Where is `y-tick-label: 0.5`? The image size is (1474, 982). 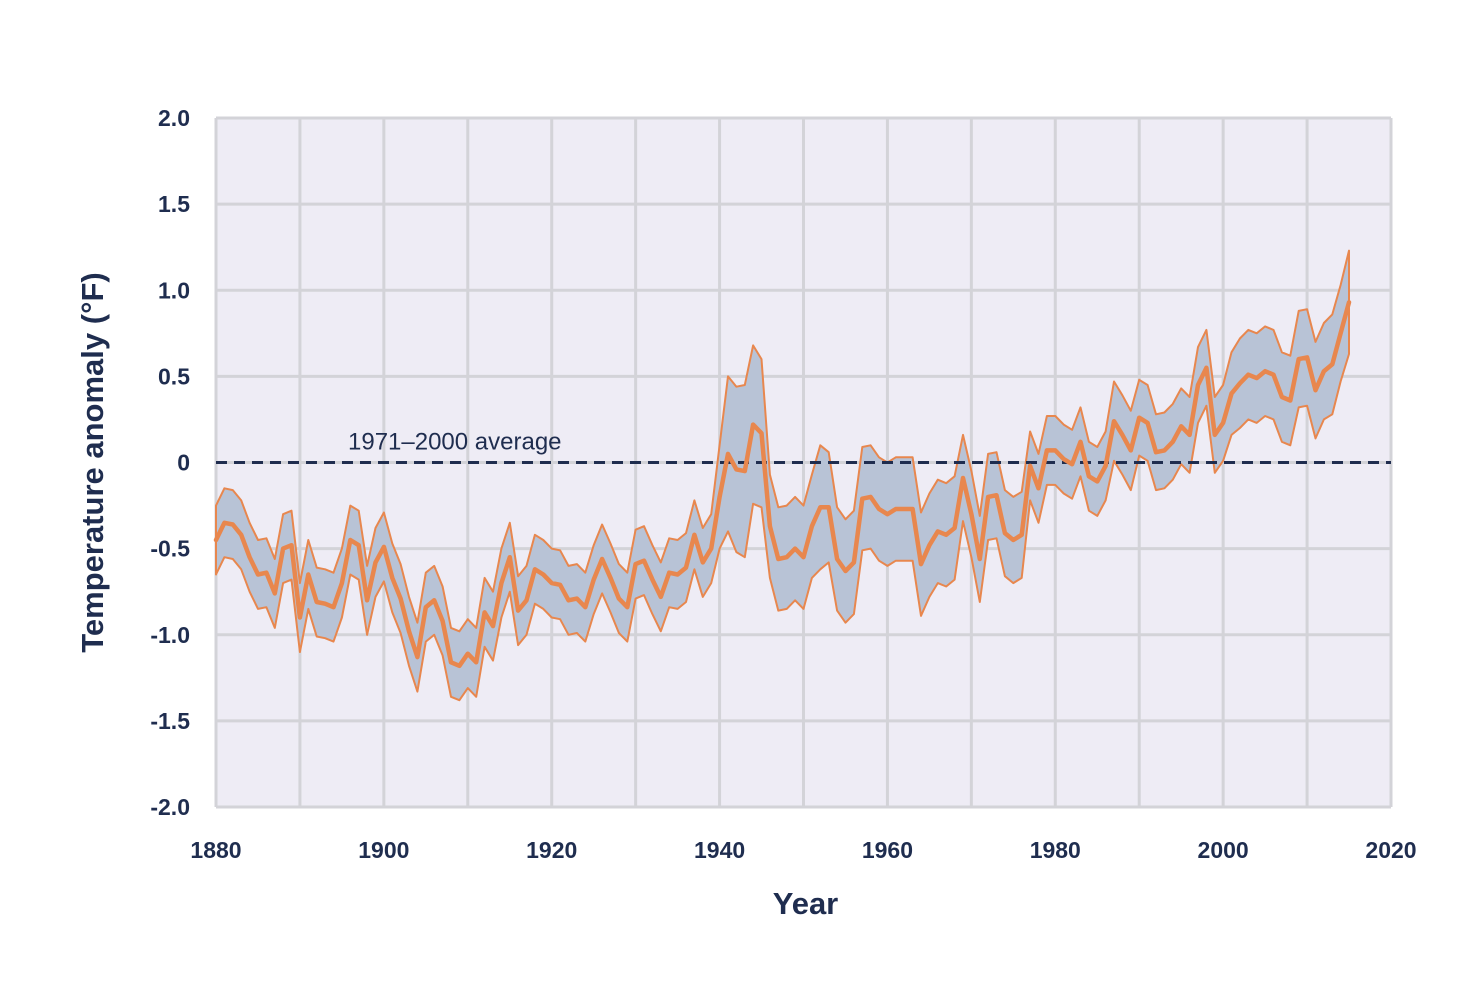 y-tick-label: 0.5 is located at coordinates (174, 376).